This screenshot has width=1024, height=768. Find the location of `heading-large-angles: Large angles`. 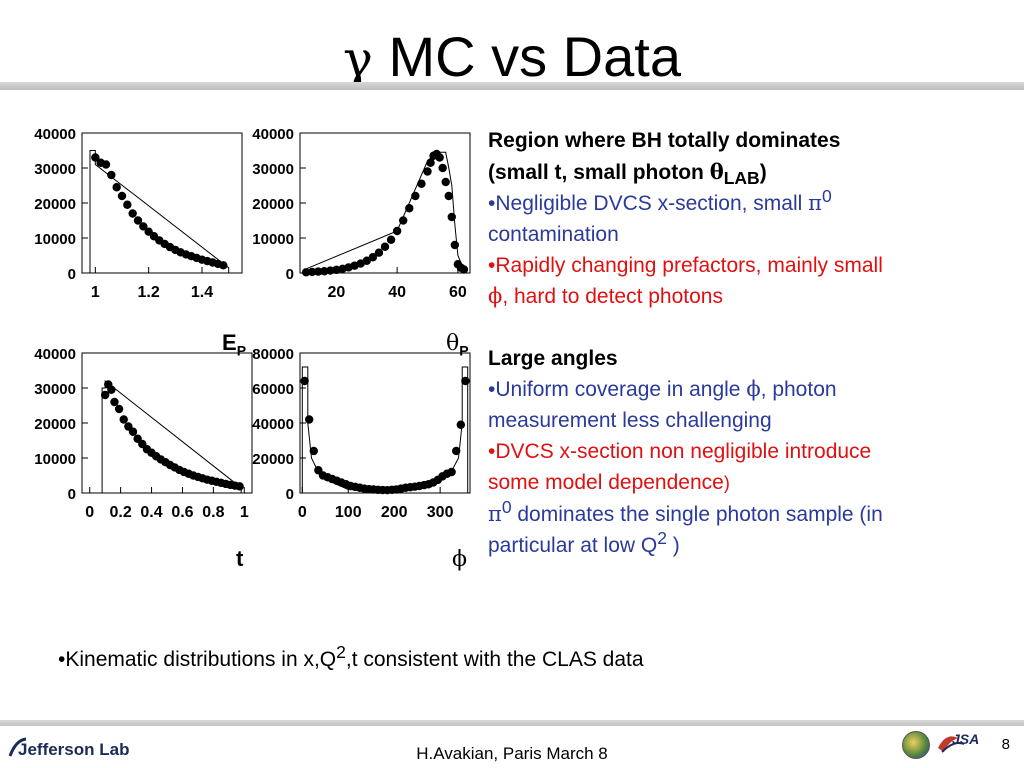

heading-large-angles: Large angles is located at coordinates (553, 358).